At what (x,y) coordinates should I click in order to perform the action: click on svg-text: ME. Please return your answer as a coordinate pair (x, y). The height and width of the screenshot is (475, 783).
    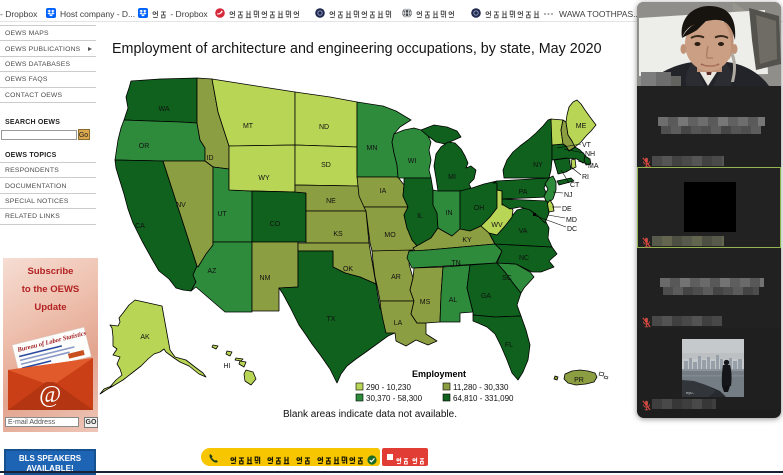
    Looking at the image, I should click on (581, 126).